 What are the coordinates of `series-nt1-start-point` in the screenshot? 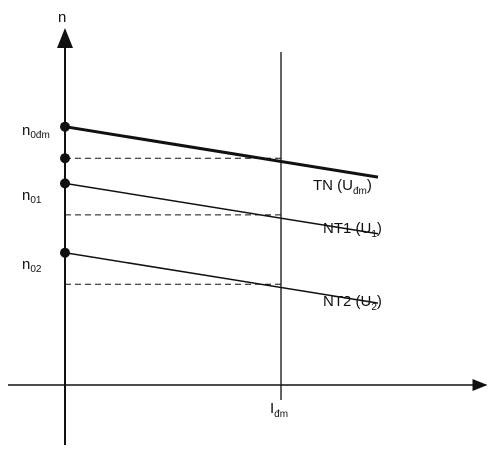 It's located at (65, 183).